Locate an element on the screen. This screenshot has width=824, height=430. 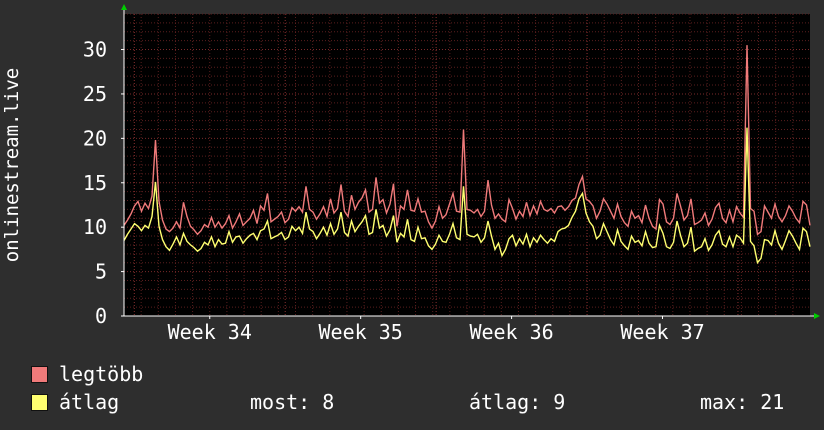
y-tick-label: 5 is located at coordinates (101, 272).